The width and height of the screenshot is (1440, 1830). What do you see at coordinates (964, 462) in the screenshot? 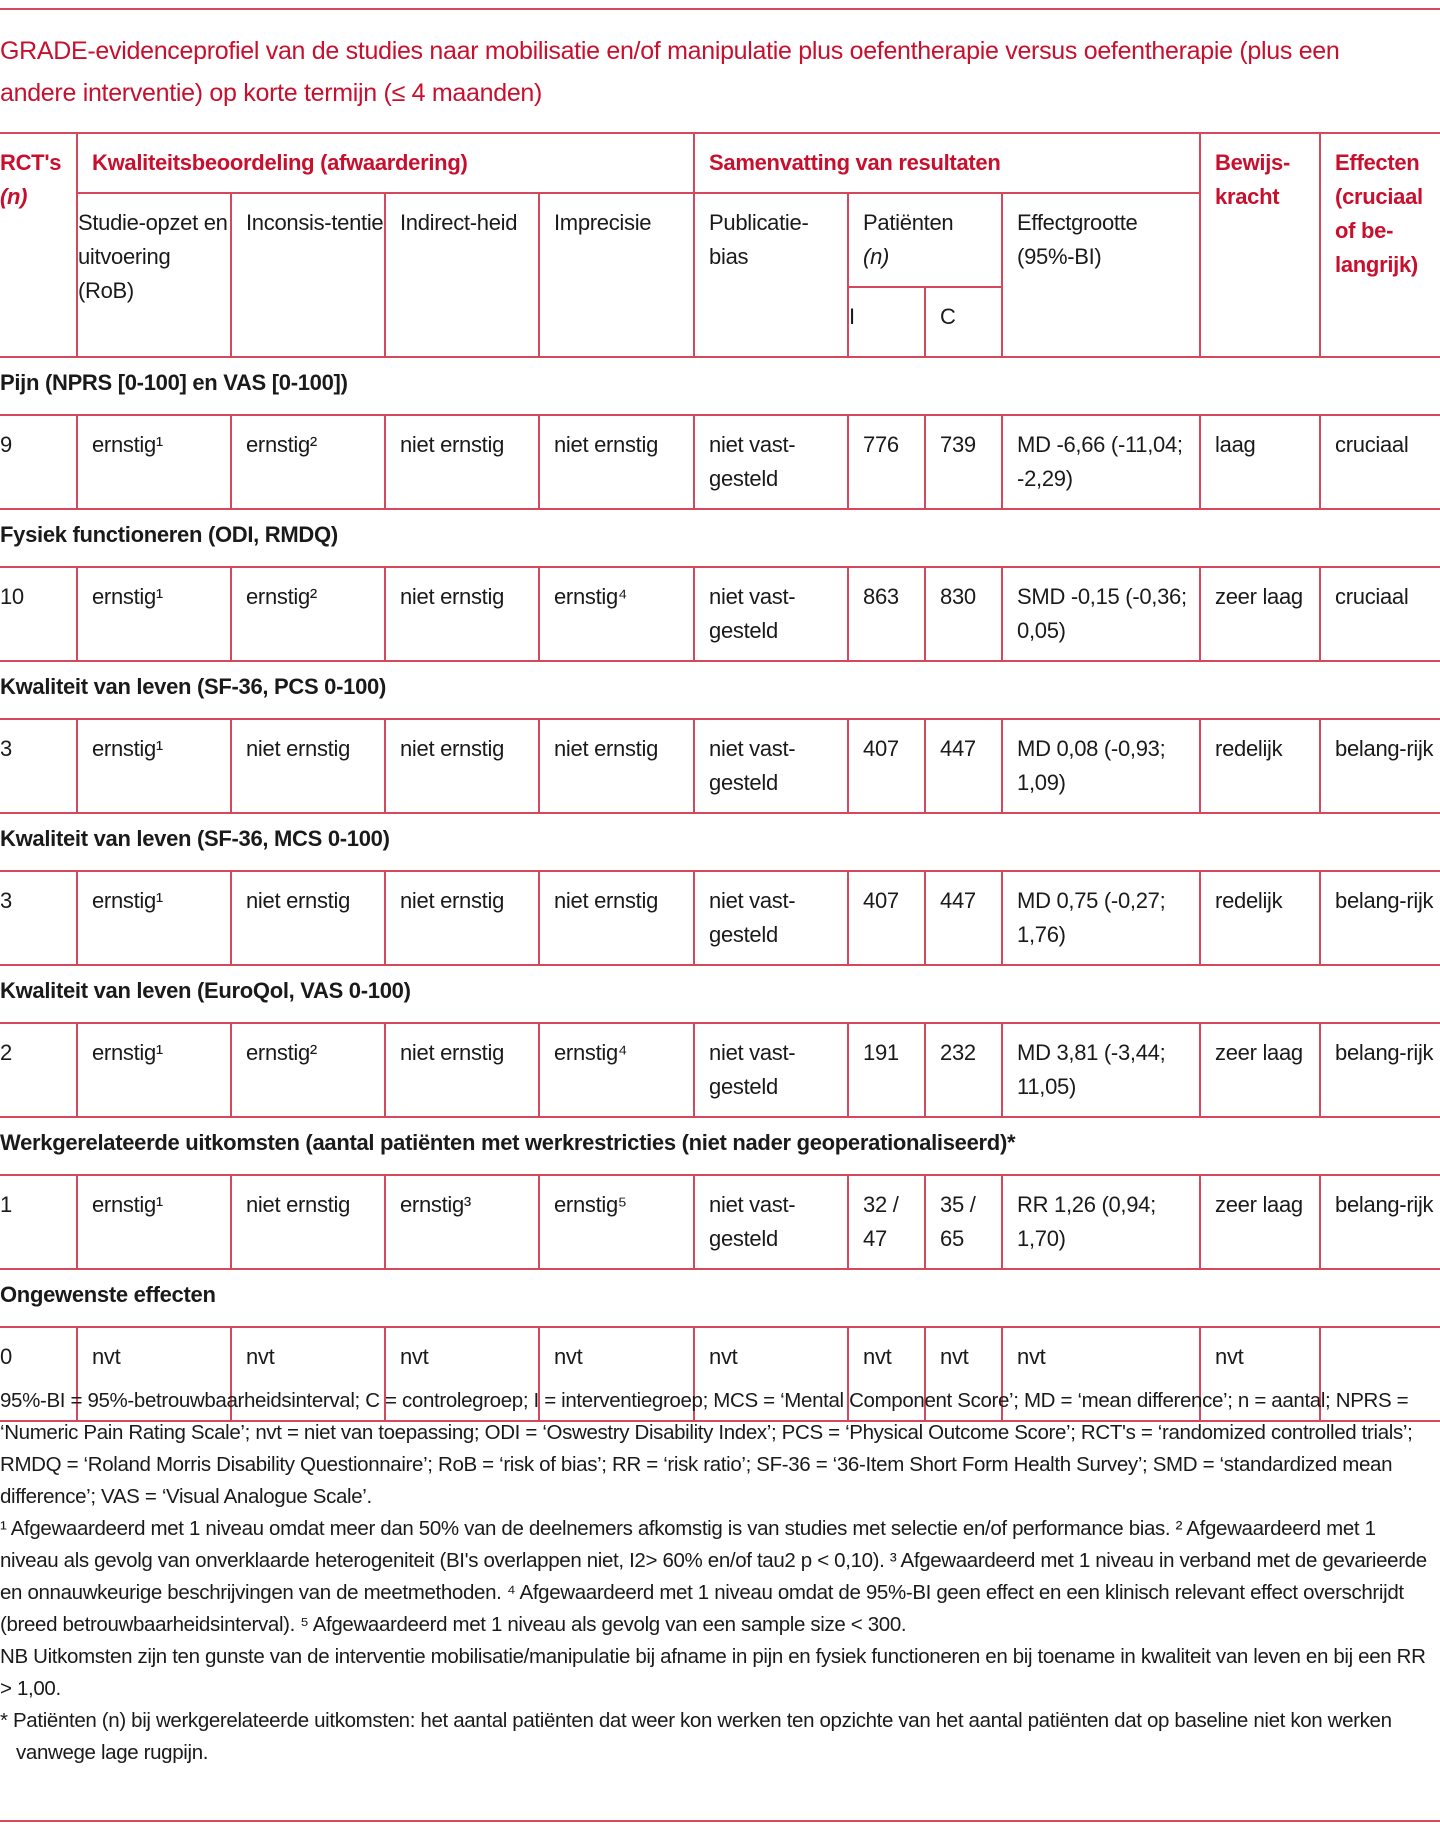
I see `table-cell: 739` at bounding box center [964, 462].